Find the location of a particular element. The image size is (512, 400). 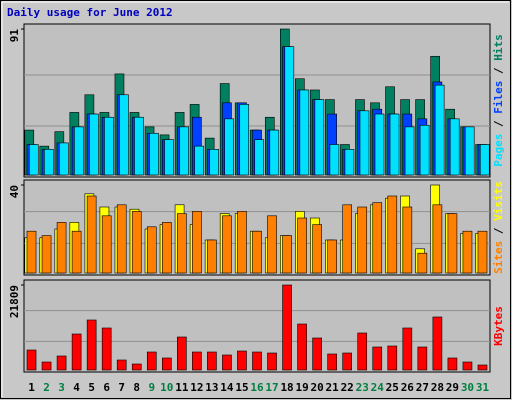

y-tick-label: 40 is located at coordinates (14, 191).